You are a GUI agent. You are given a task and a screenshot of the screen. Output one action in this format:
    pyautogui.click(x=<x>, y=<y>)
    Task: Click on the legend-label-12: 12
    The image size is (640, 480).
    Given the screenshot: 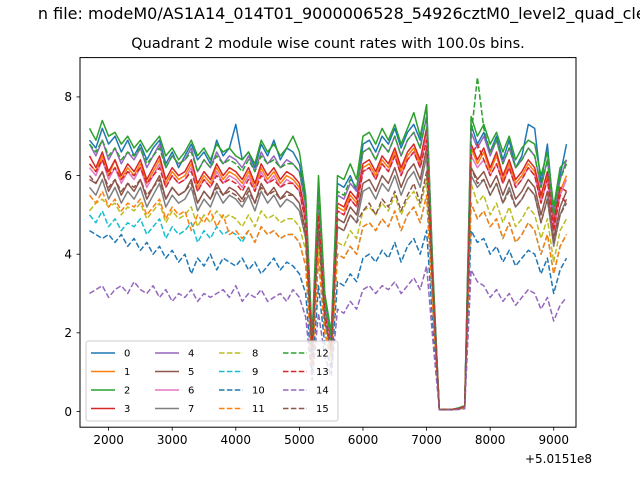 What is the action you would take?
    pyautogui.click(x=322, y=354)
    